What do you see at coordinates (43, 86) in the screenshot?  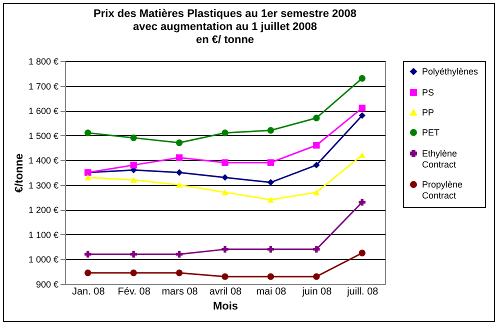 I see `y-tick-label: 1 700 €` at bounding box center [43, 86].